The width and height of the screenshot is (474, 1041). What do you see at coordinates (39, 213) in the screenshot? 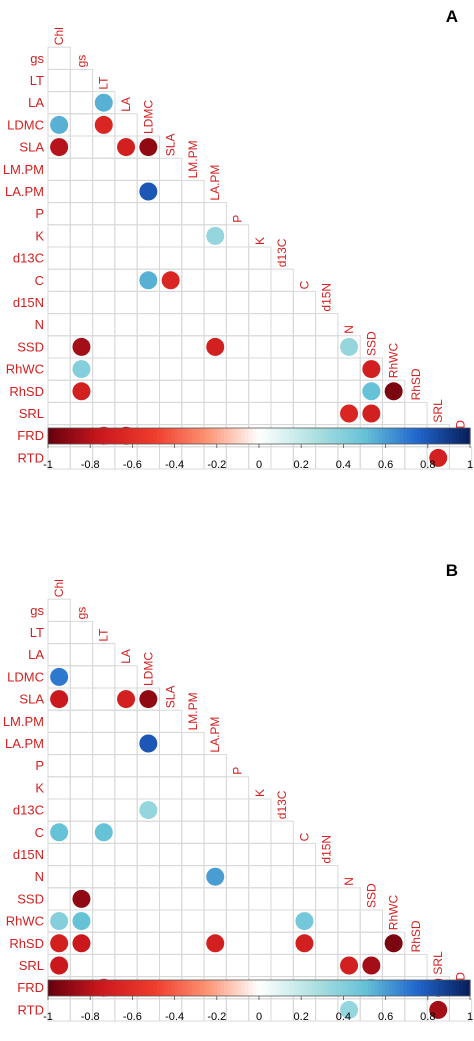
I see `row-label: P` at bounding box center [39, 213].